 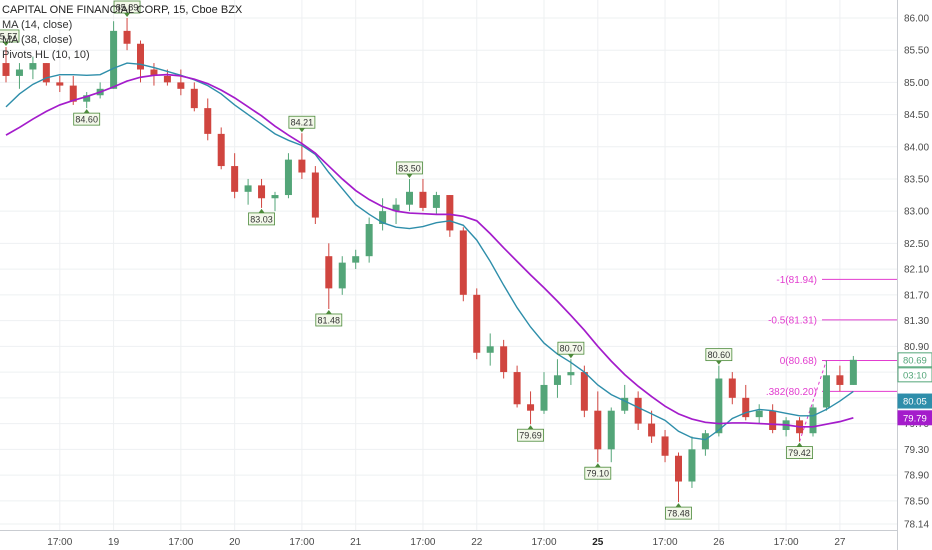 I want to click on price-badge-last, so click(x=914, y=360).